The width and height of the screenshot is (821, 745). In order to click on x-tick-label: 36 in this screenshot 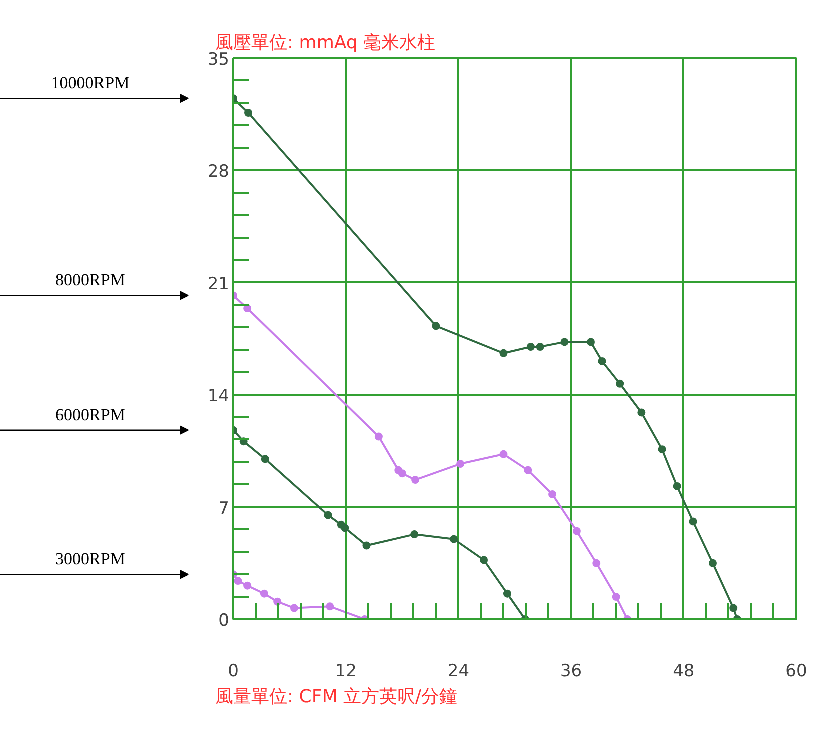, I will do `click(571, 672)`.